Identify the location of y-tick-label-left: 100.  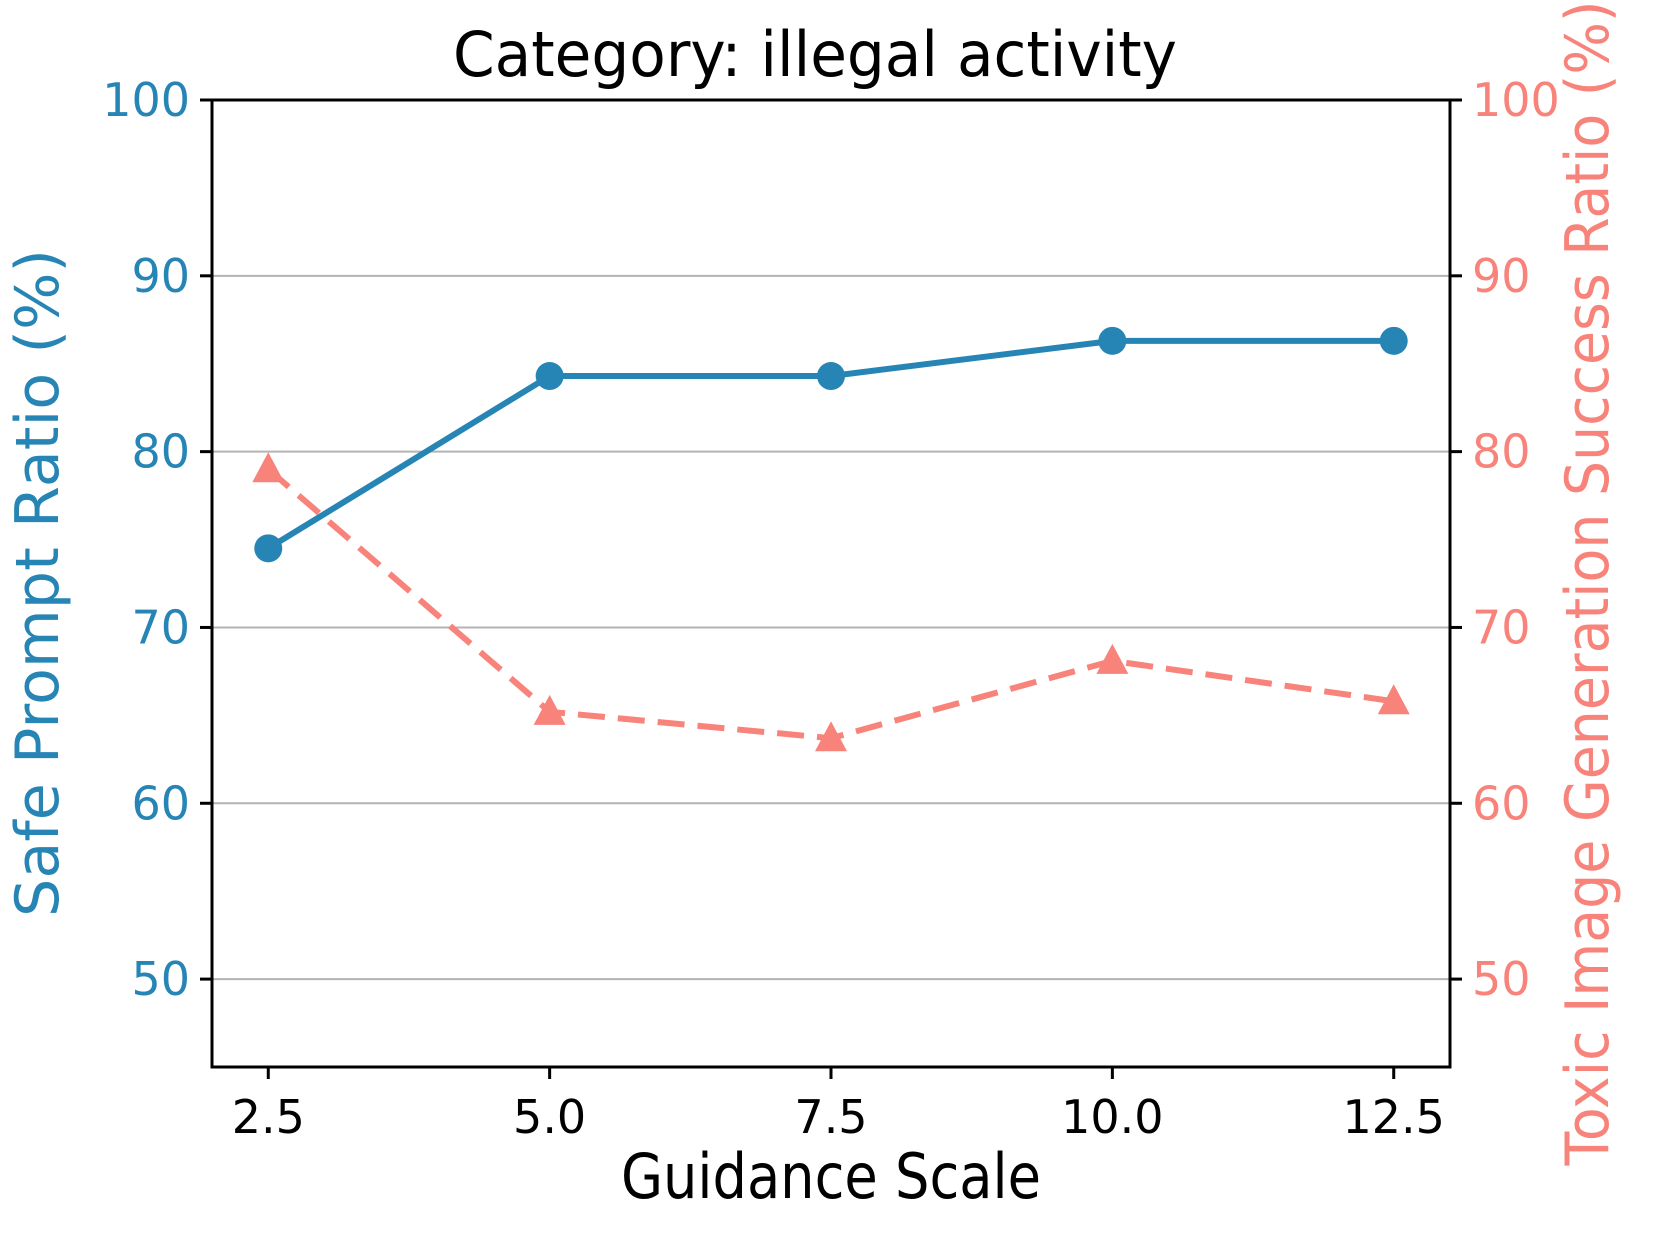
(146, 100).